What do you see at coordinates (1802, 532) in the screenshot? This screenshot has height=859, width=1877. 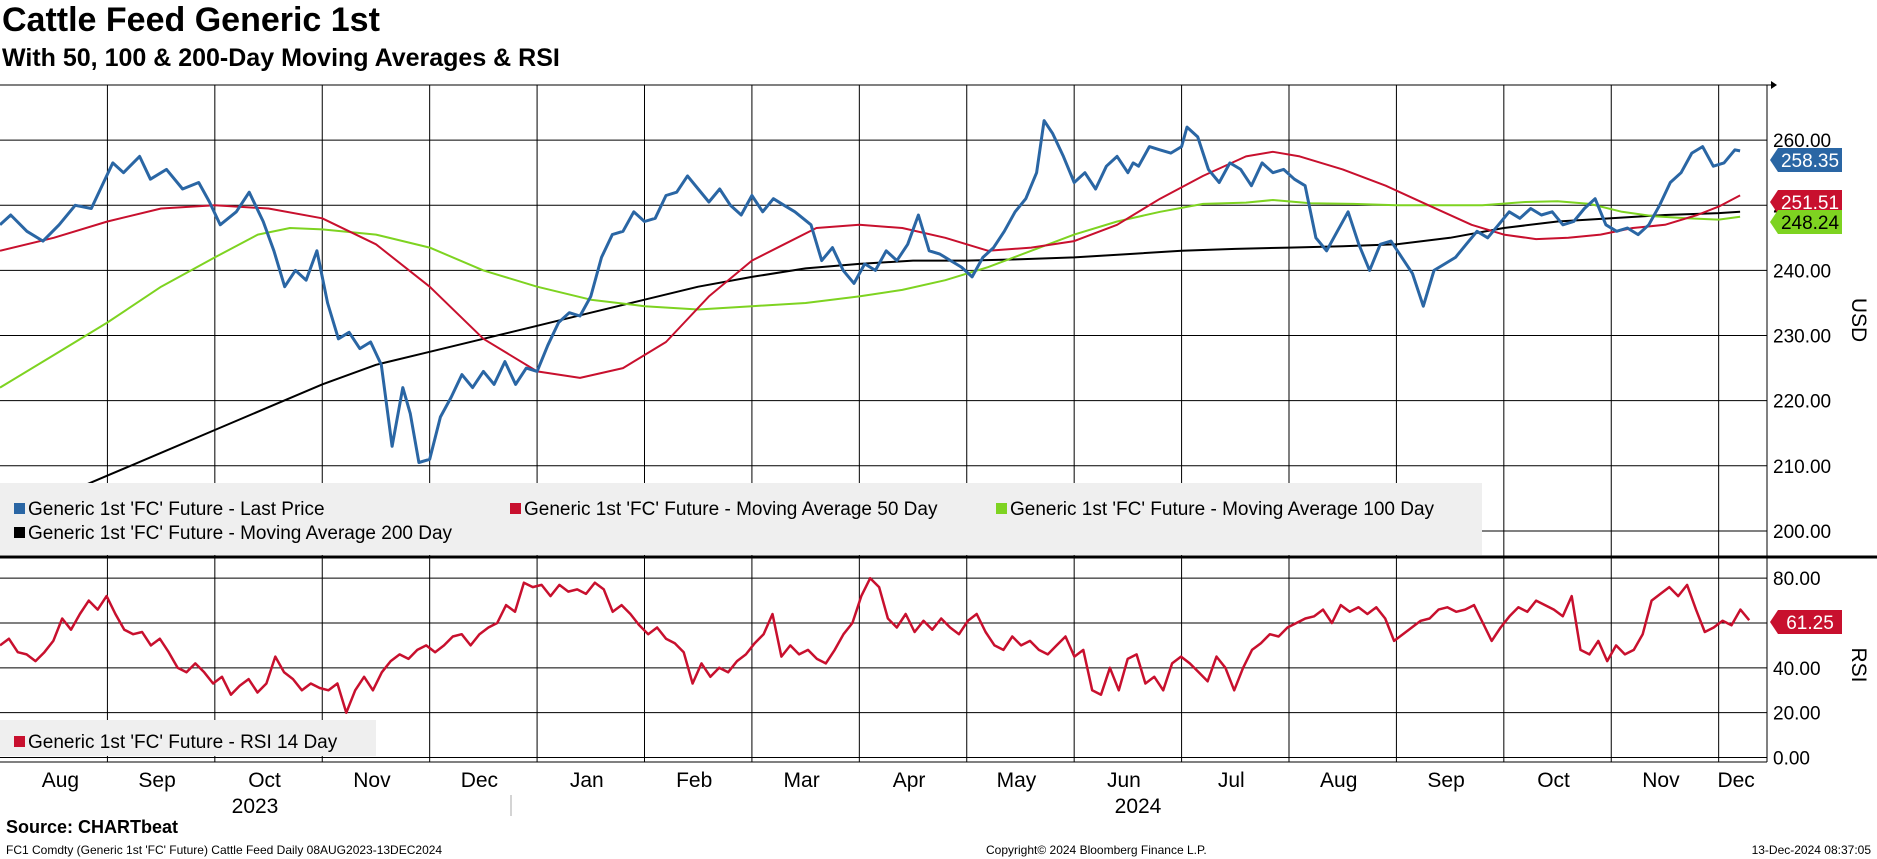 I see `y-tick-label: 200.00` at bounding box center [1802, 532].